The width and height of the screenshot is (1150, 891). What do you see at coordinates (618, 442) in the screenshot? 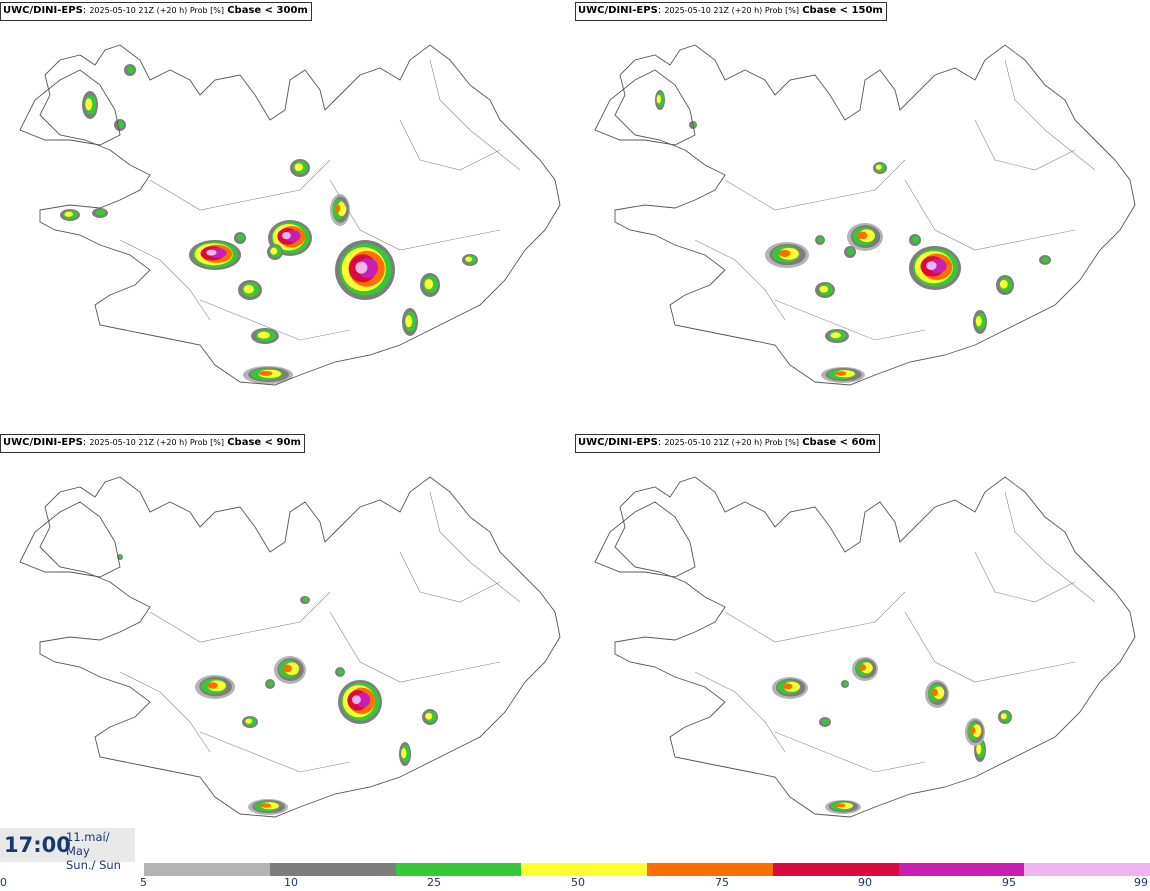
I see `model-name: UWC/DINI-EPS` at bounding box center [618, 442].